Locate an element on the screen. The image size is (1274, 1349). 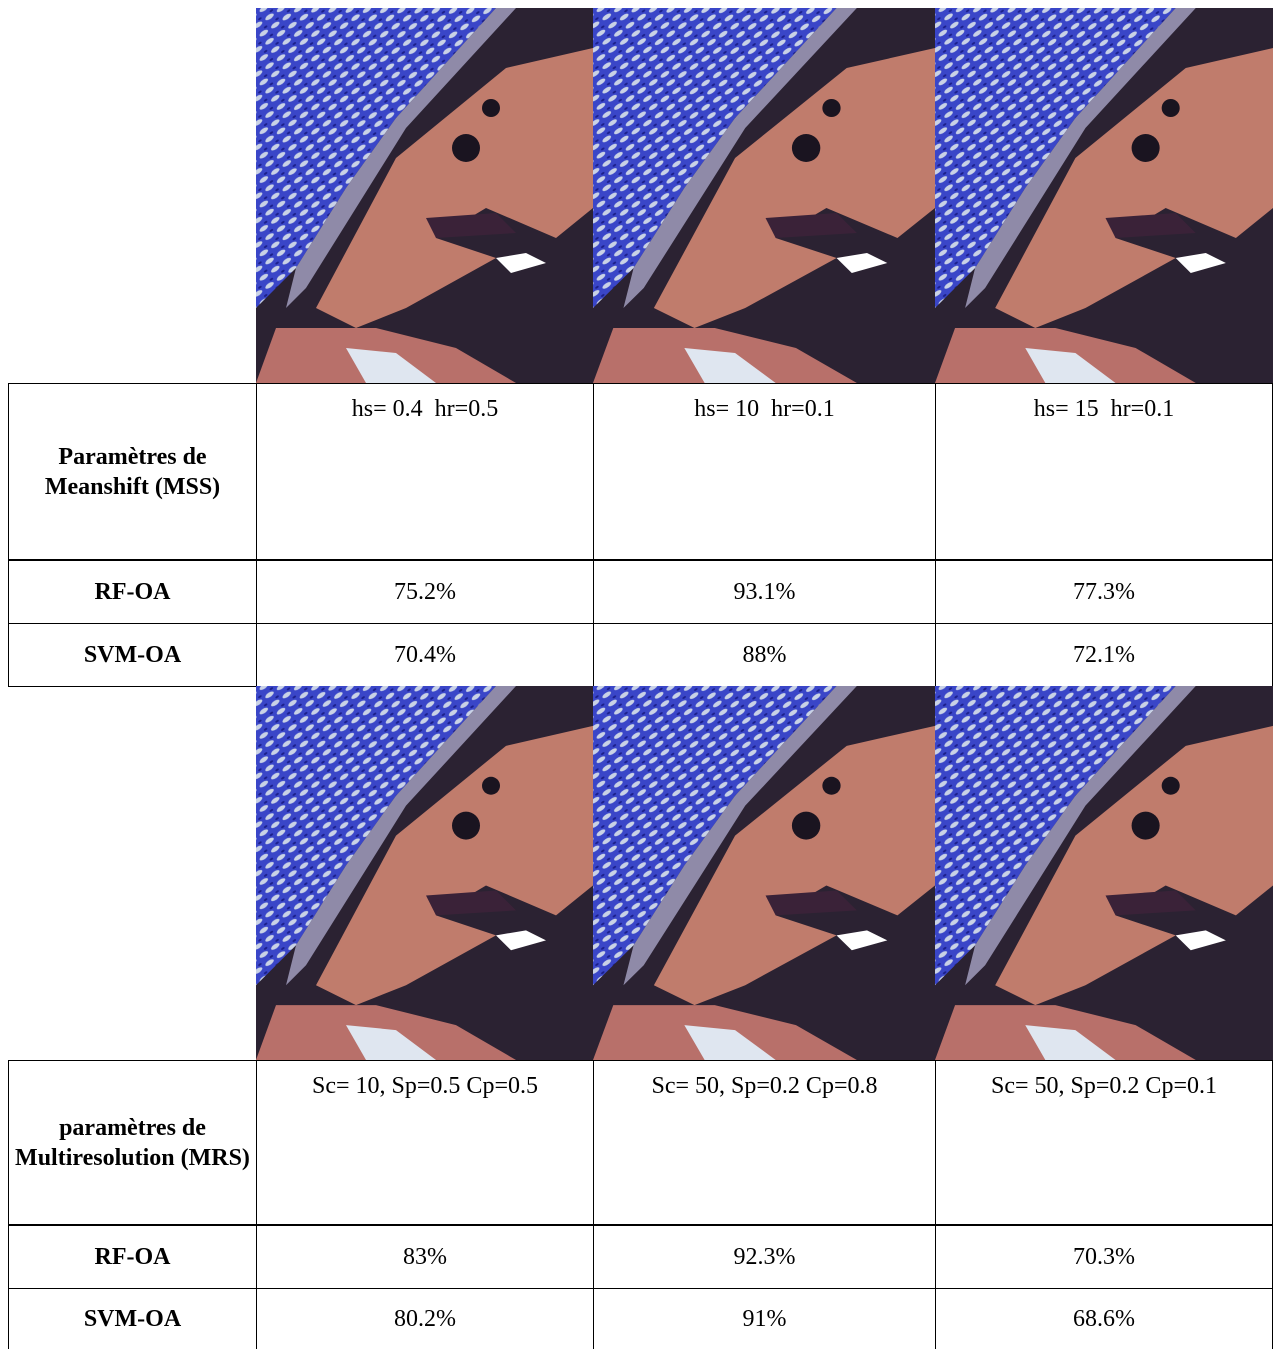
accuracy-value: 68.6% is located at coordinates (1104, 1318).